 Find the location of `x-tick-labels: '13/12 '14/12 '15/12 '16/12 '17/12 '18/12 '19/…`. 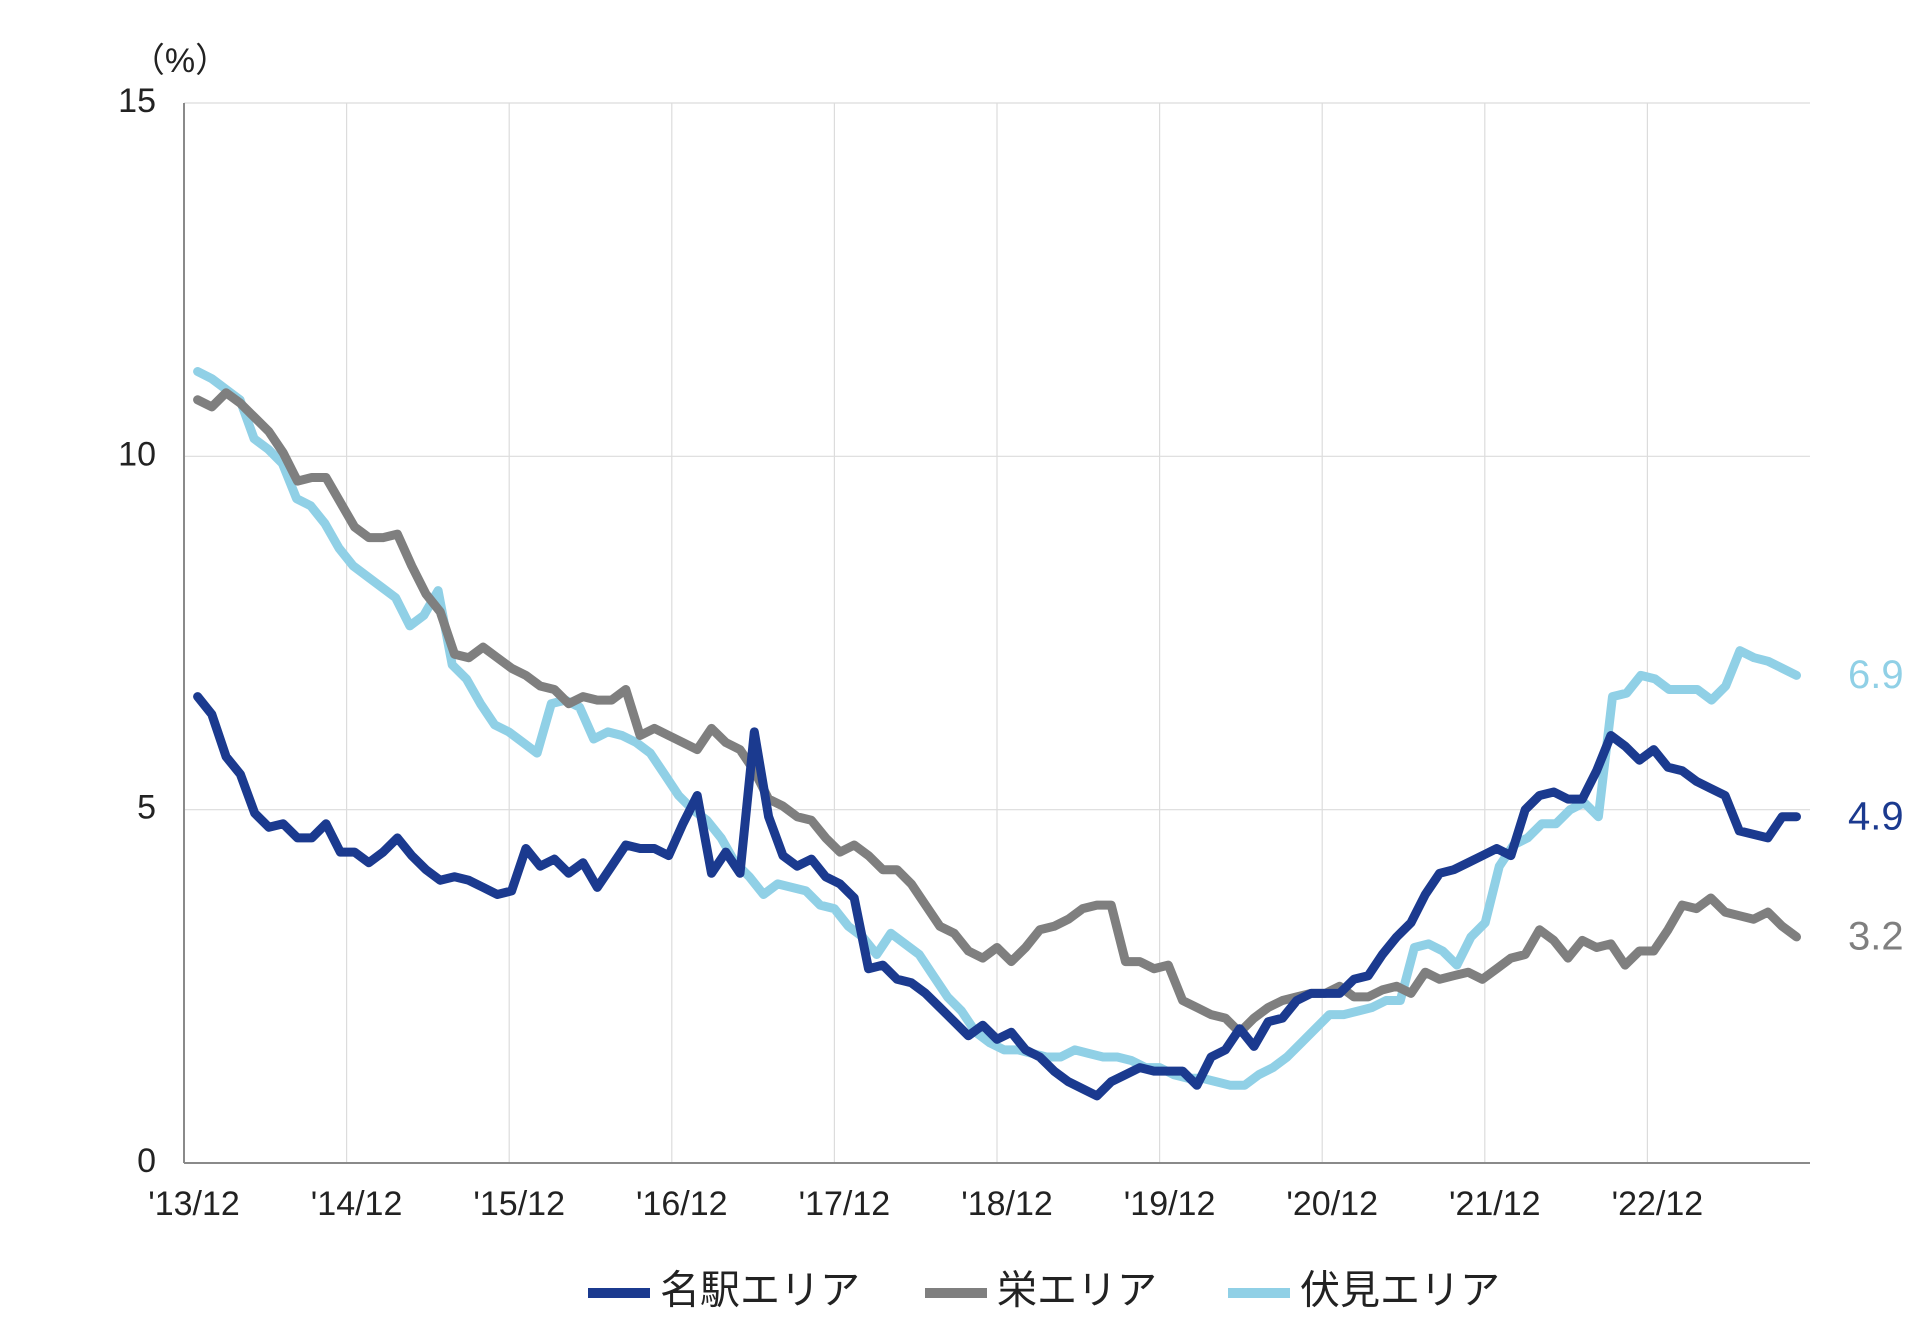

x-tick-labels: '13/12 '14/12 '15/12 '16/12 '17/12 '18/12 '19/… is located at coordinates (925, 1204).